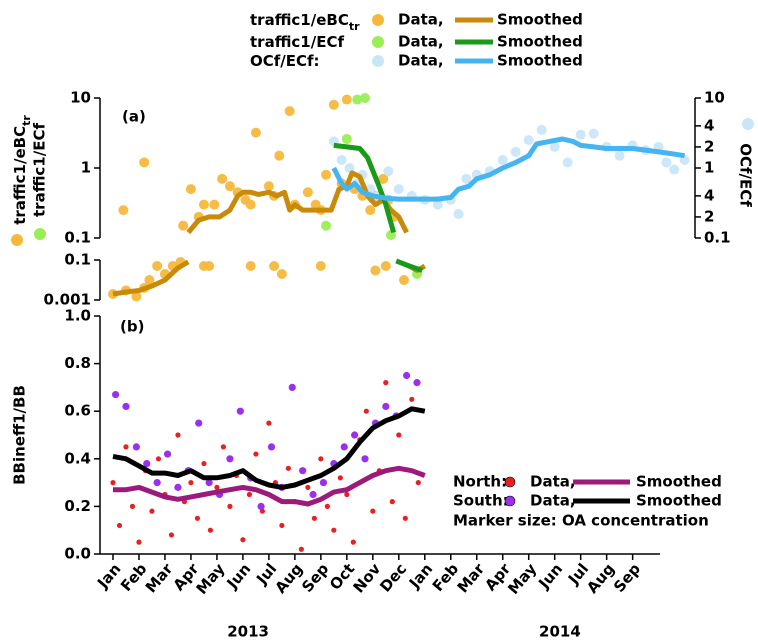 This screenshot has width=758, height=640. What do you see at coordinates (709, 168) in the screenshot?
I see `y2-tick-label: 1` at bounding box center [709, 168].